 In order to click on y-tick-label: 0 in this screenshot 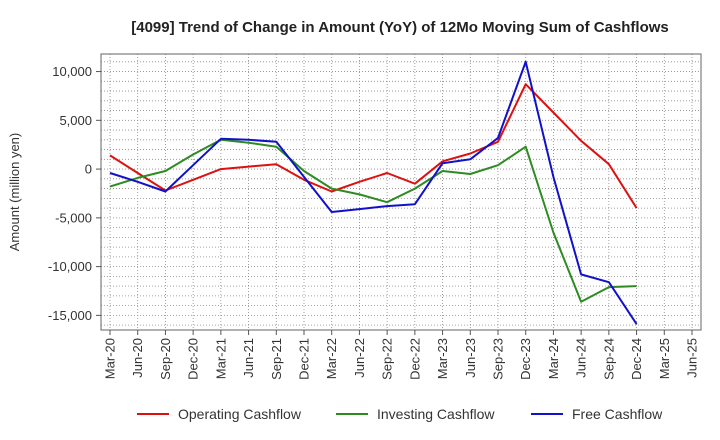, I will do `click(88, 169)`.